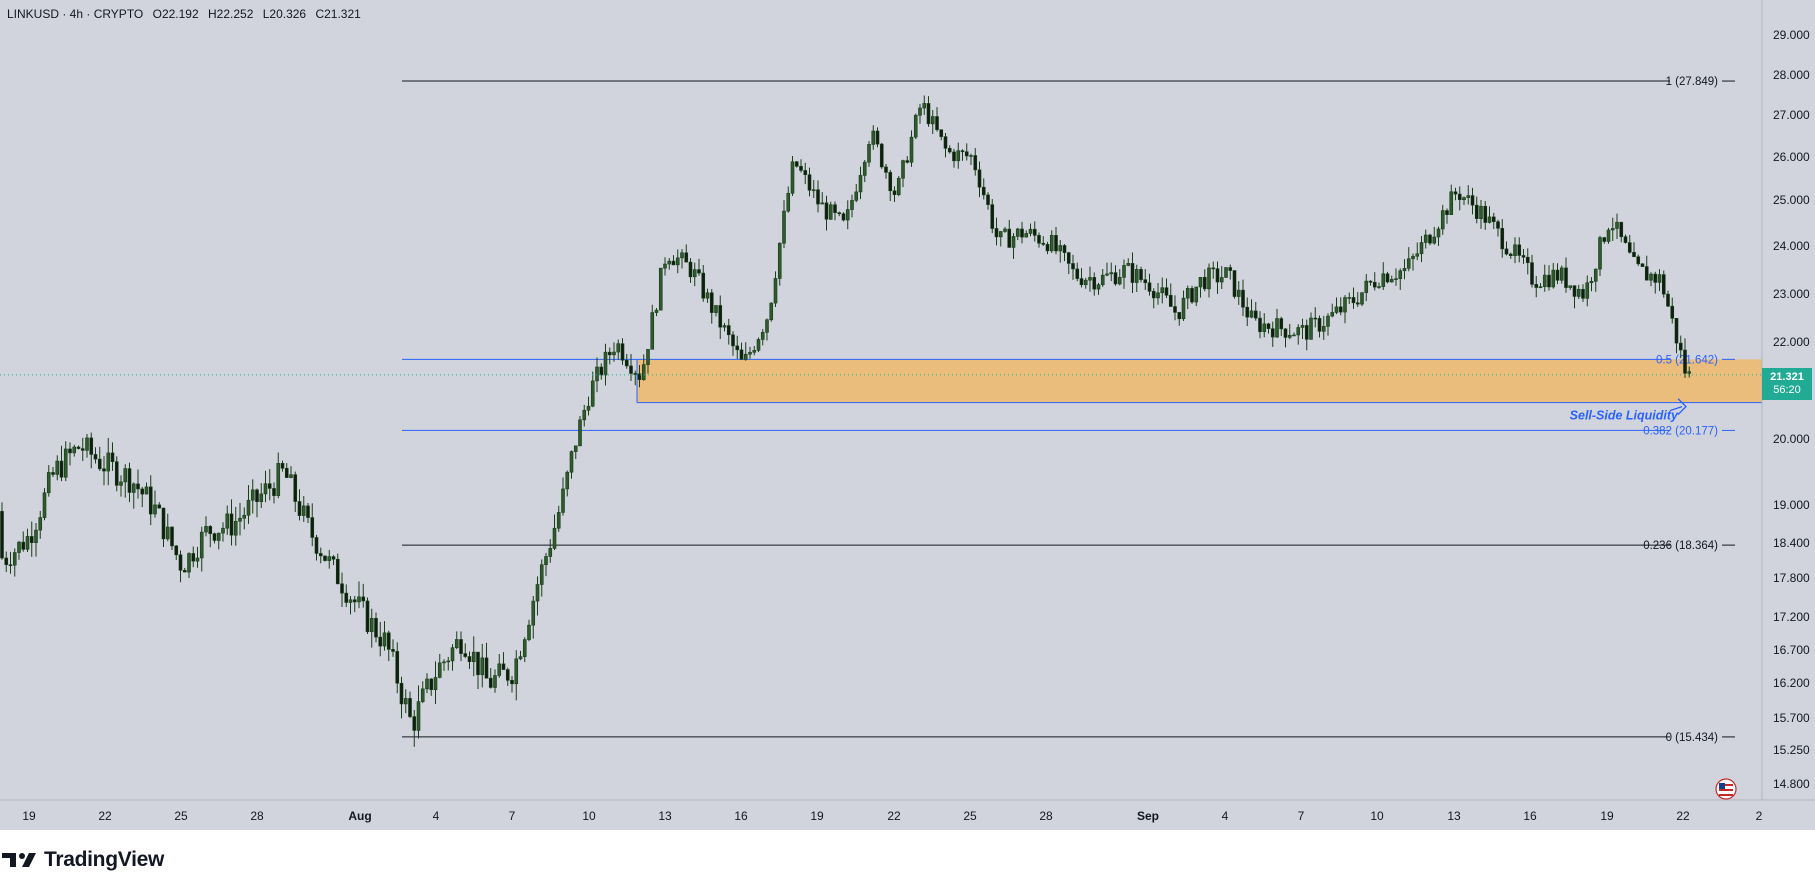  I want to click on ohlc-low: L20.326, so click(284, 14).